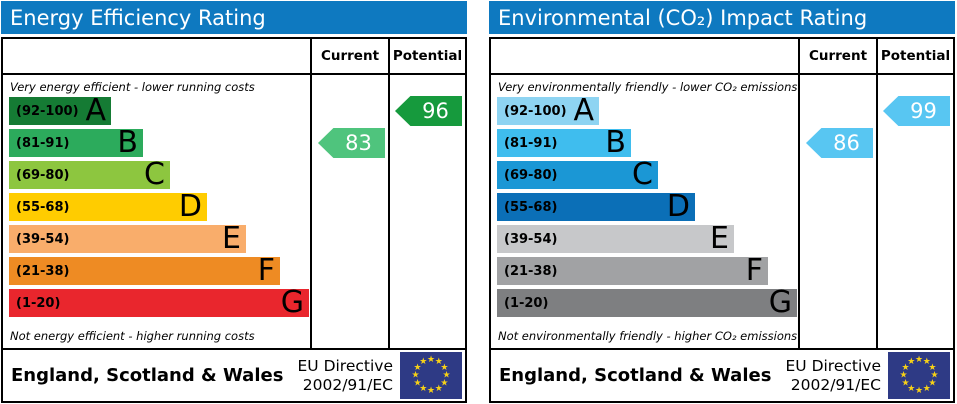 This screenshot has height=404, width=957. What do you see at coordinates (719, 238) in the screenshot?
I see `environmental-band-e-letter: E` at bounding box center [719, 238].